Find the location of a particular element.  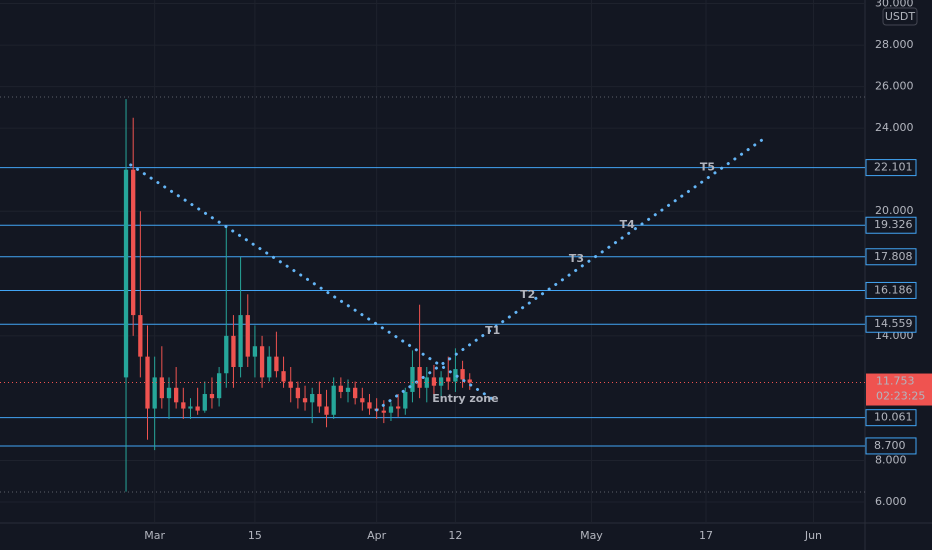

last-price-box is located at coordinates (899, 389).